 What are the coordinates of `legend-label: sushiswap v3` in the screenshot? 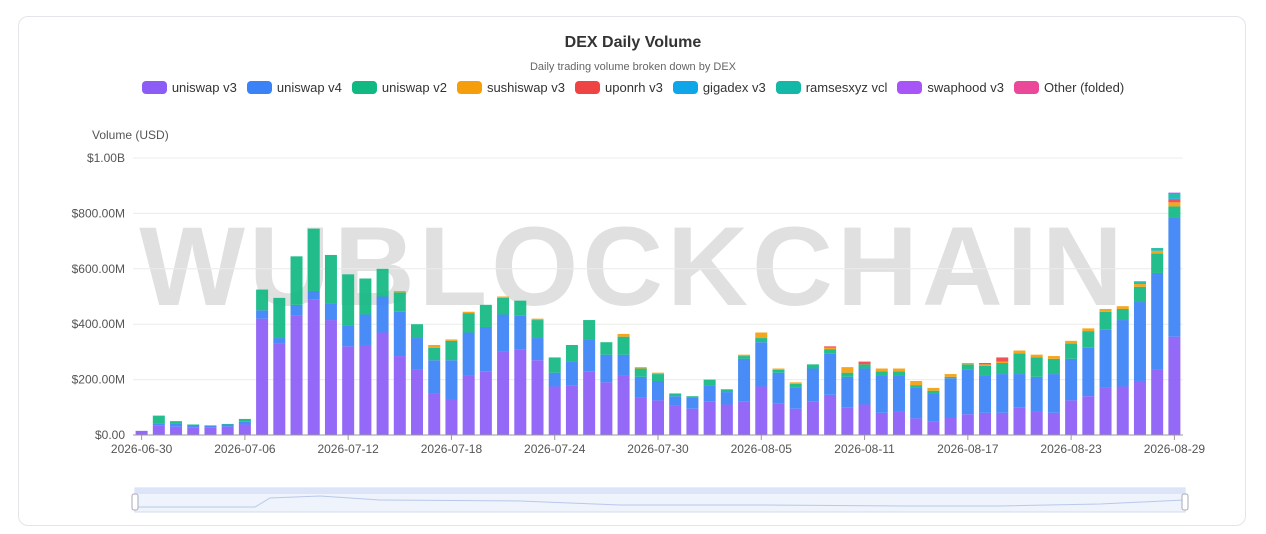 It's located at (525, 87).